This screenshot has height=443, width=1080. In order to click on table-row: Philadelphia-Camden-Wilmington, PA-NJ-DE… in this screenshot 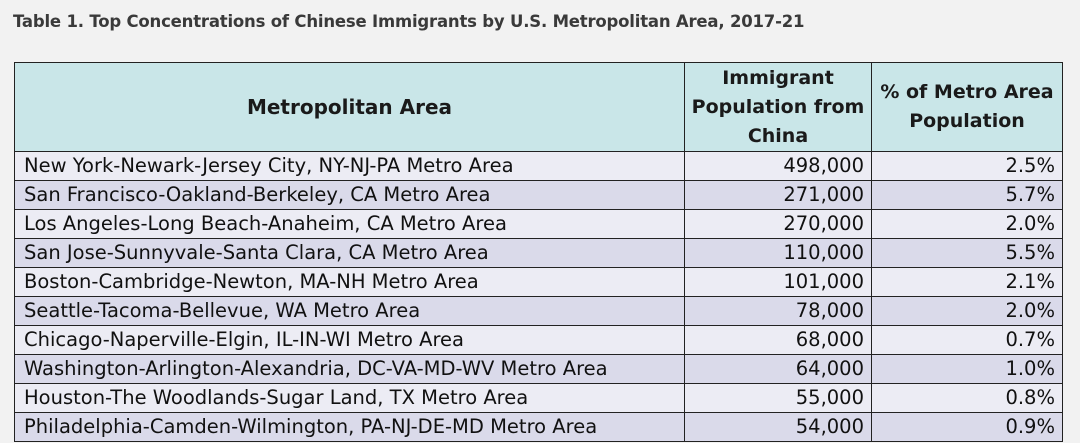, I will do `click(538, 427)`.